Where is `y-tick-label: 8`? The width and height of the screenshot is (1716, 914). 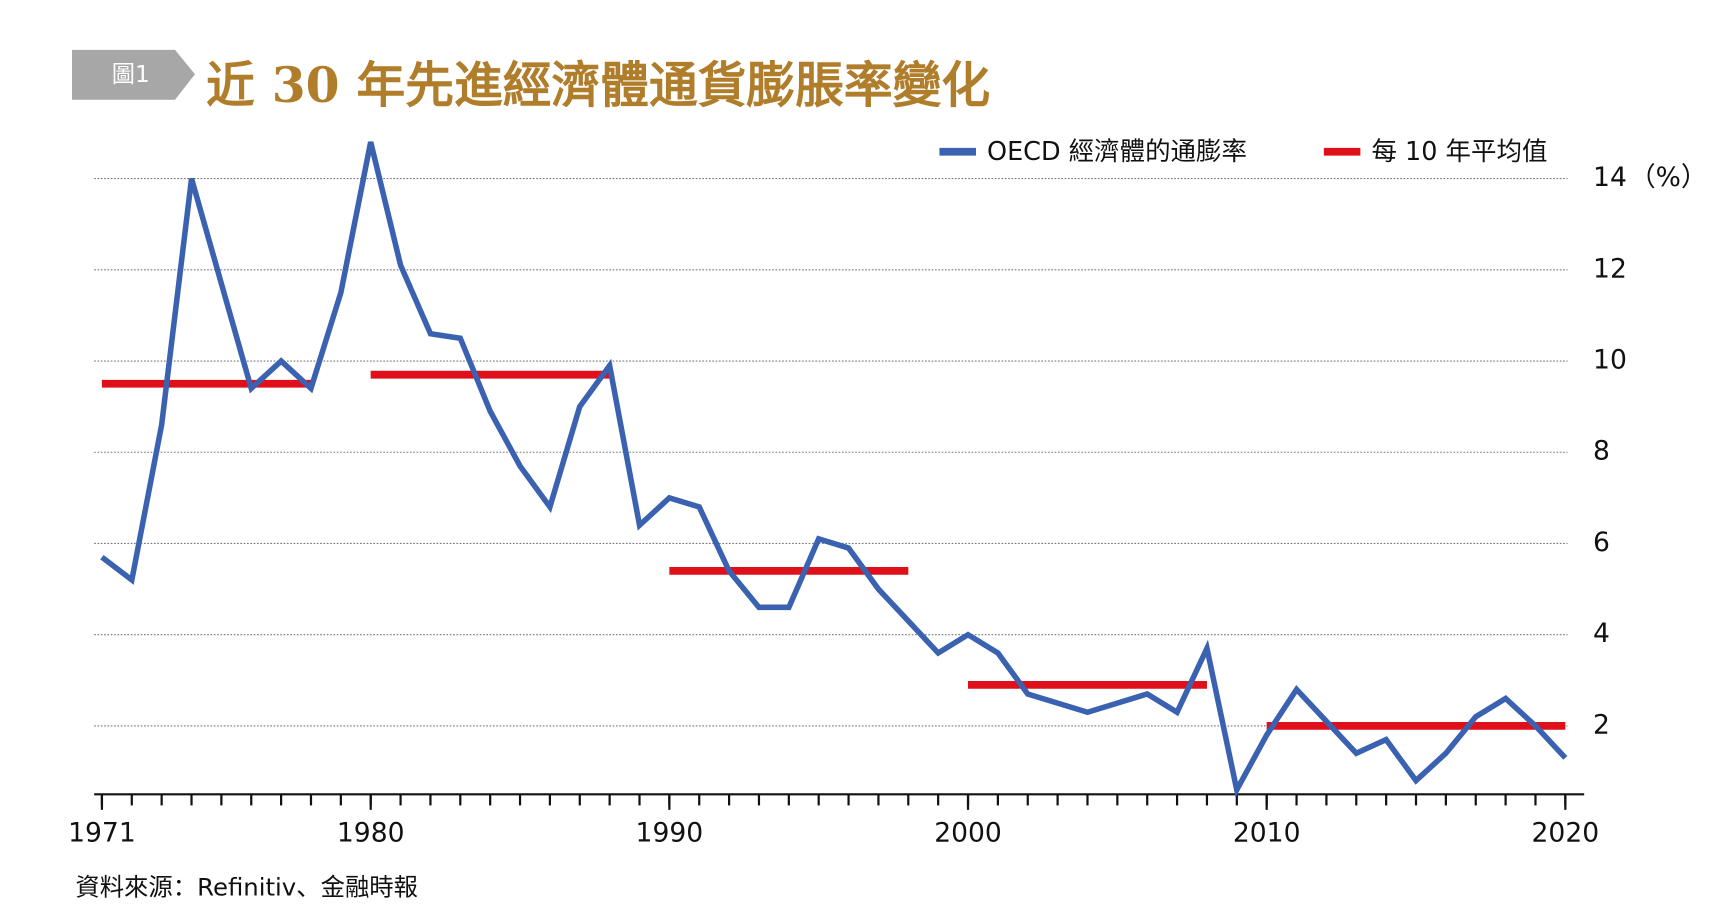
y-tick-label: 8 is located at coordinates (1601, 451).